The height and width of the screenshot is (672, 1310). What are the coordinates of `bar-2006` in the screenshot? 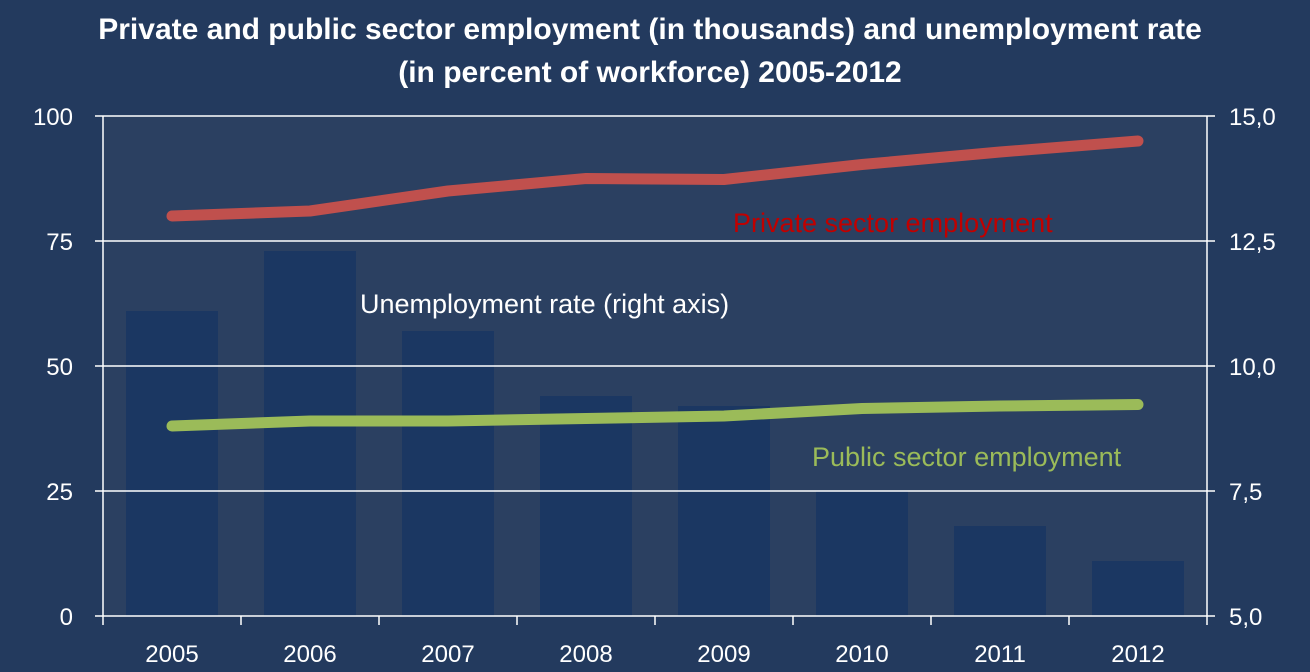 It's located at (310, 433).